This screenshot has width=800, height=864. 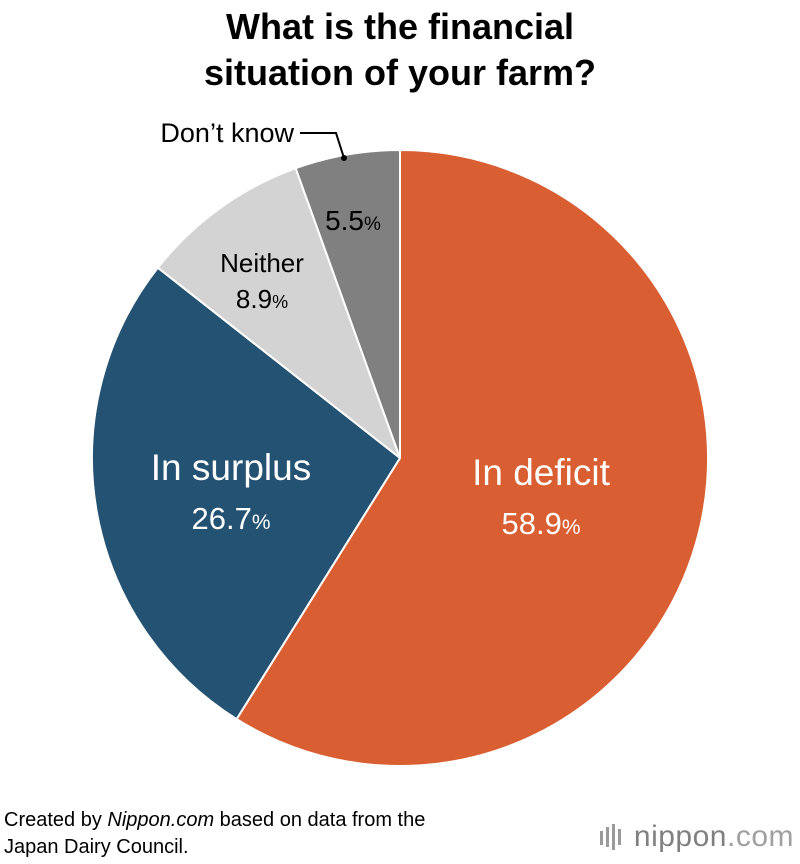 What do you see at coordinates (221, 518) in the screenshot?
I see `slice-value-number: 26.7` at bounding box center [221, 518].